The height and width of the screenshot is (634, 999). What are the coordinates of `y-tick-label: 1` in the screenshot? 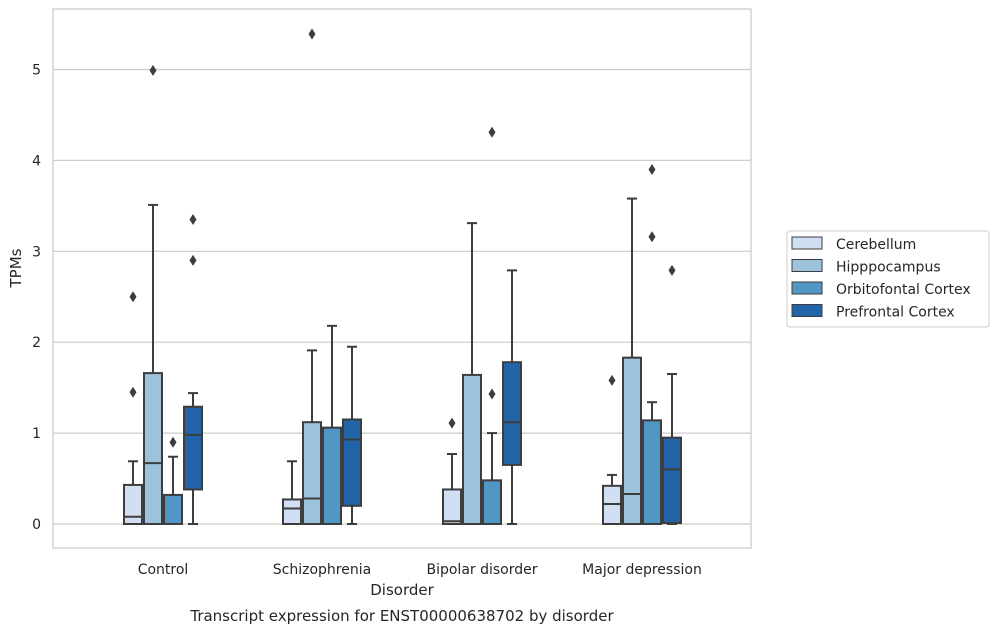 It's located at (36, 434).